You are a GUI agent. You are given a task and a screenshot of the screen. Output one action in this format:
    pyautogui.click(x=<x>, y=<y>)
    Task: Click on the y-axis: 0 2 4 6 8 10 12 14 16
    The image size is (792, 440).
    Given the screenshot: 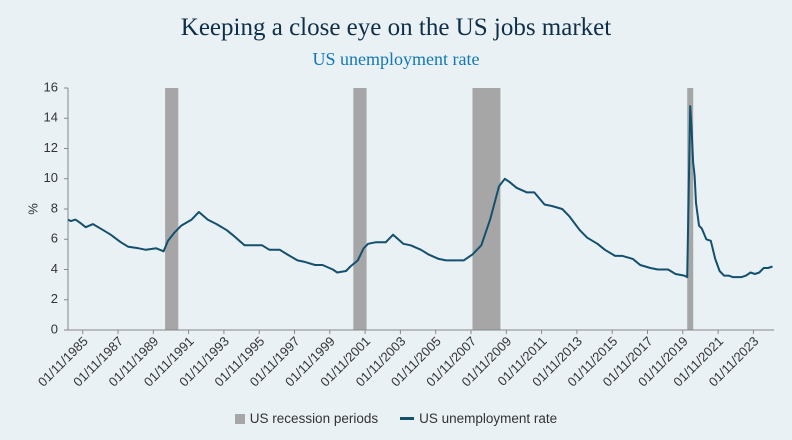 What is the action you would take?
    pyautogui.click(x=56, y=207)
    